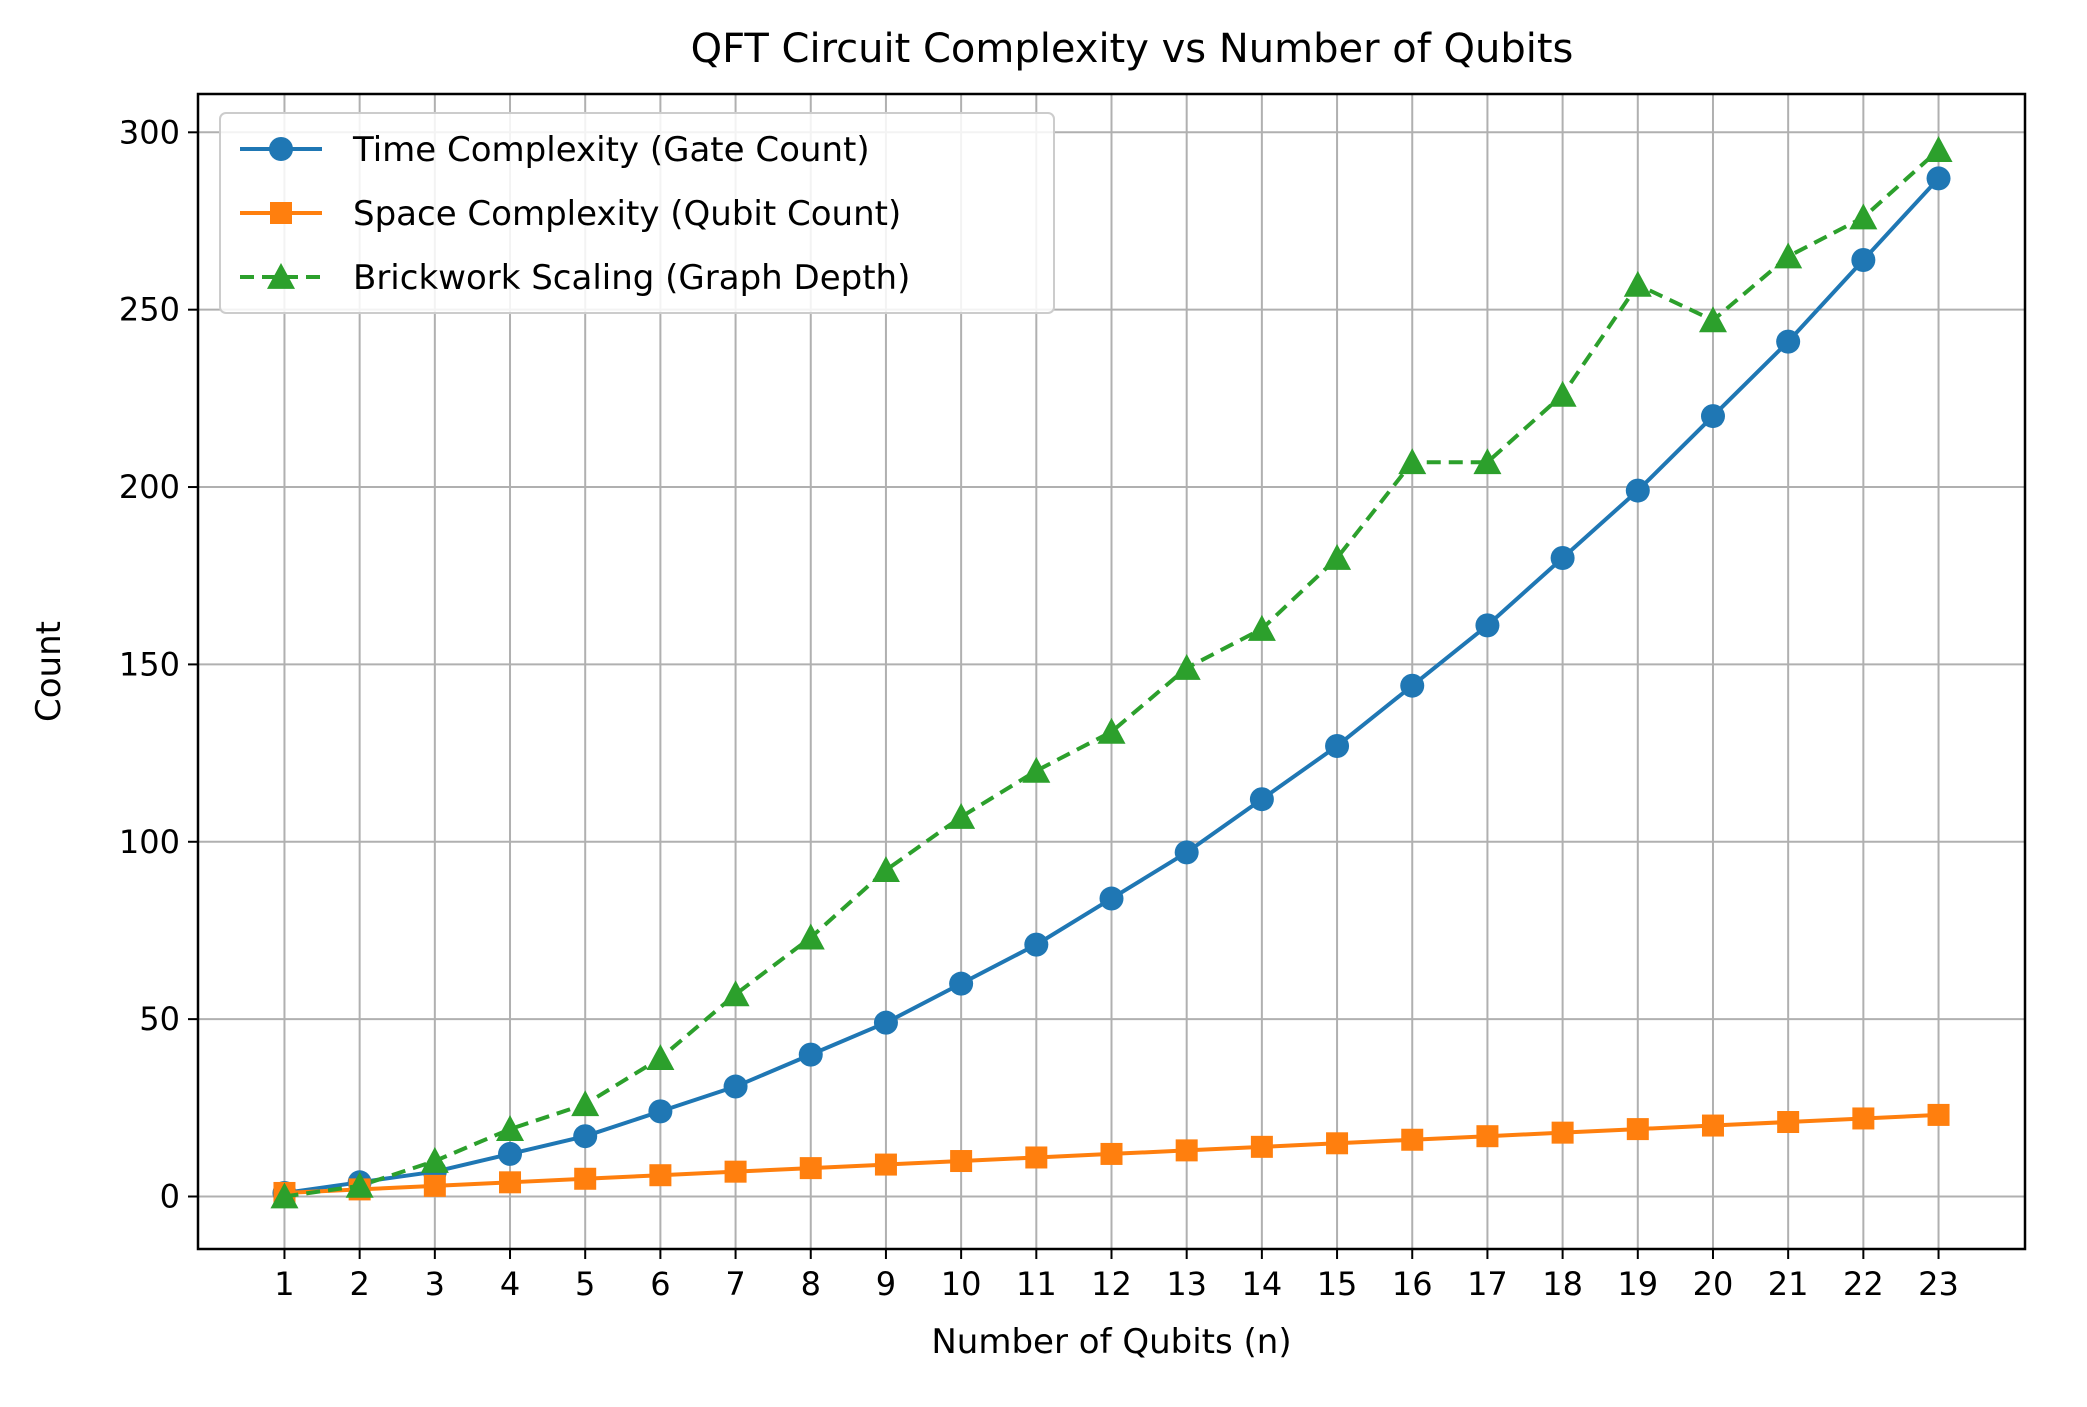 The image size is (2087, 1407). I want to click on x-tick-label: 13, so click(1186, 1284).